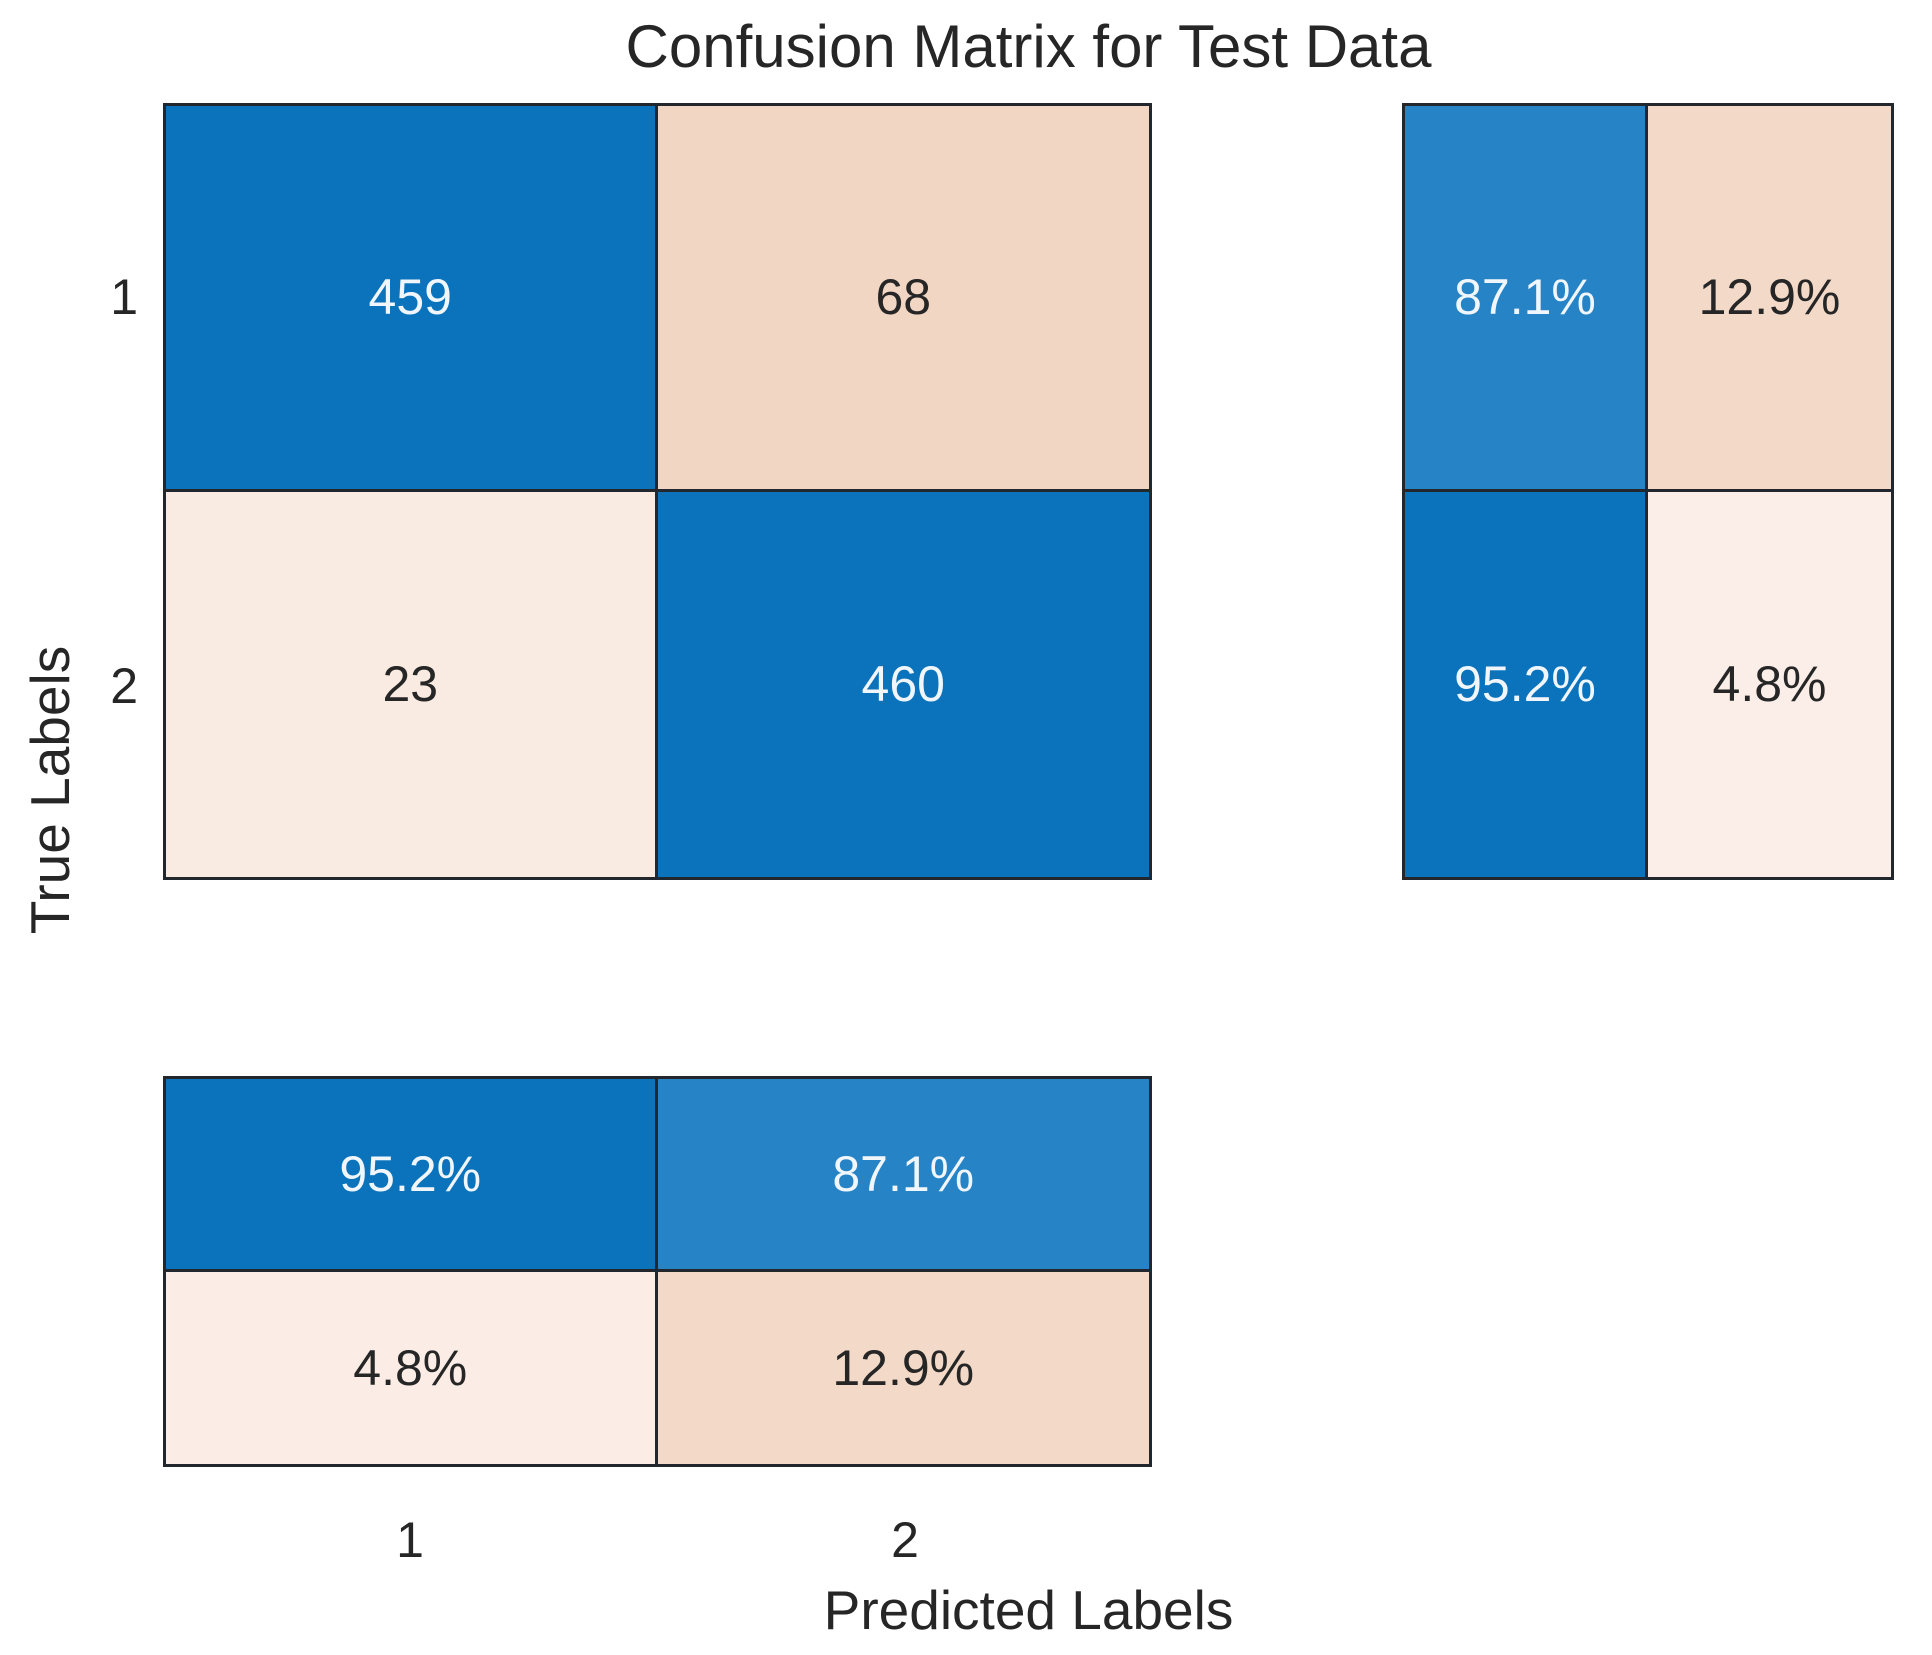 The height and width of the screenshot is (1655, 1932). Describe the element at coordinates (903, 1175) in the screenshot. I see `col-summary-pred2-correct: 87.1%` at that location.